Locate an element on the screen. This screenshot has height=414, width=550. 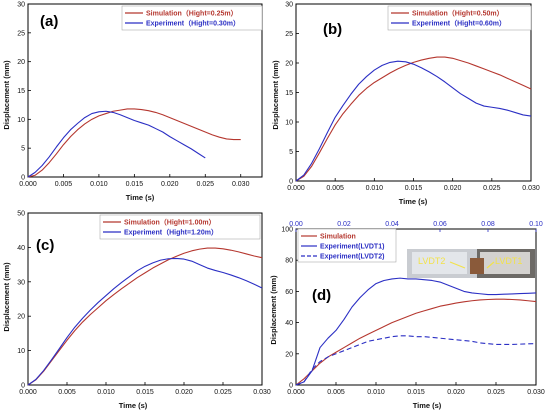
x-tick-label-a: 0.030 is located at coordinates (241, 184).